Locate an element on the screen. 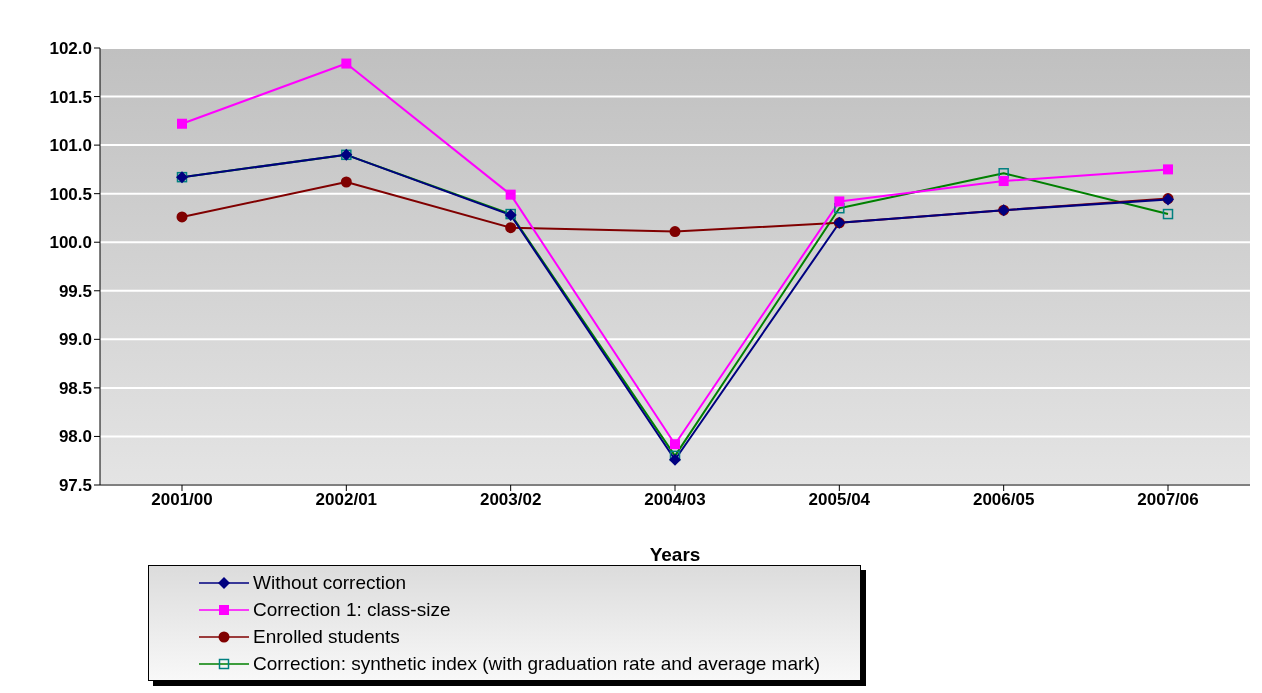 Image resolution: width=1262 pixels, height=693 pixels. y-tick-label: 100.0 is located at coordinates (70, 243).